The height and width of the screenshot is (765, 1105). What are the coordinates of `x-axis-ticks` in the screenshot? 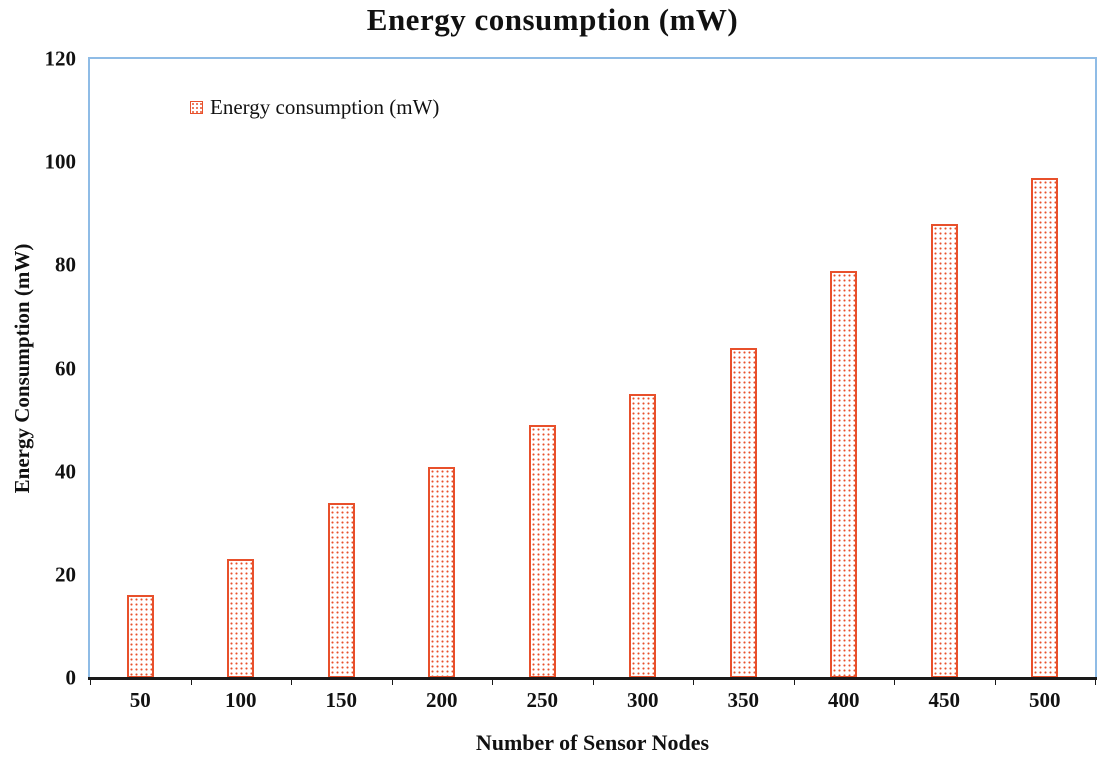 It's located at (593, 681).